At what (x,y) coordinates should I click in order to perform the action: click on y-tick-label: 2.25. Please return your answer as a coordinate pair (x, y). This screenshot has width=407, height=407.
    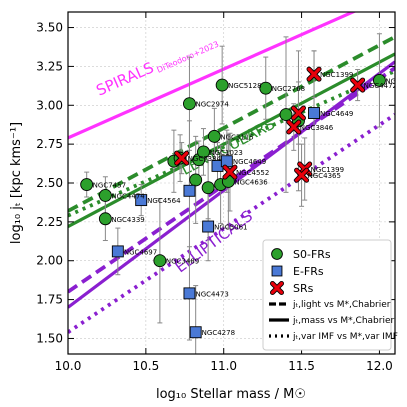
    Looking at the image, I should click on (49, 222).